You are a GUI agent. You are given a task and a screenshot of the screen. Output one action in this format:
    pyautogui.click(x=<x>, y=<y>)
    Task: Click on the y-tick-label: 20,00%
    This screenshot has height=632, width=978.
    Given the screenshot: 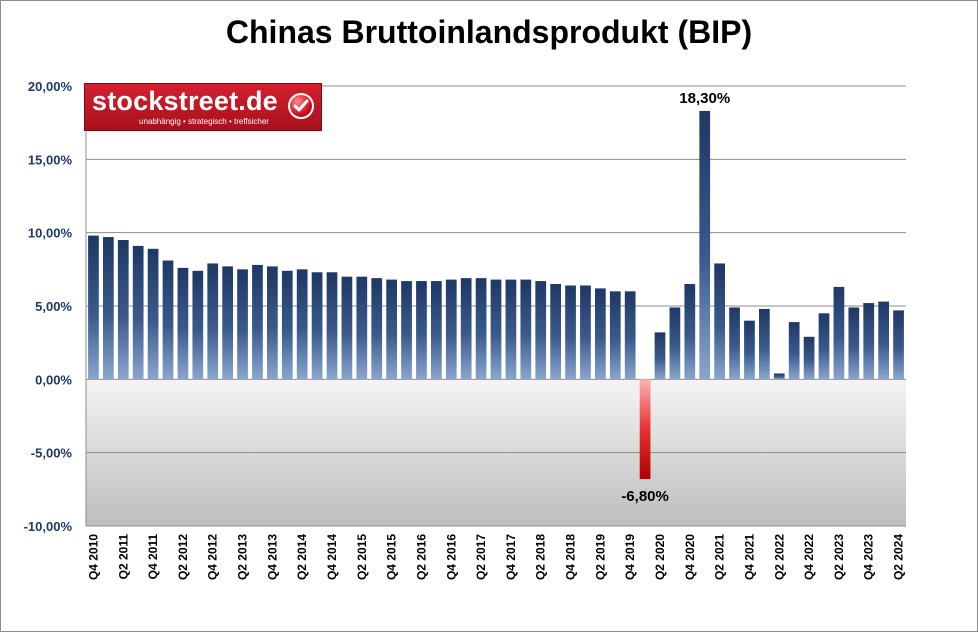 What is the action you would take?
    pyautogui.click(x=50, y=86)
    